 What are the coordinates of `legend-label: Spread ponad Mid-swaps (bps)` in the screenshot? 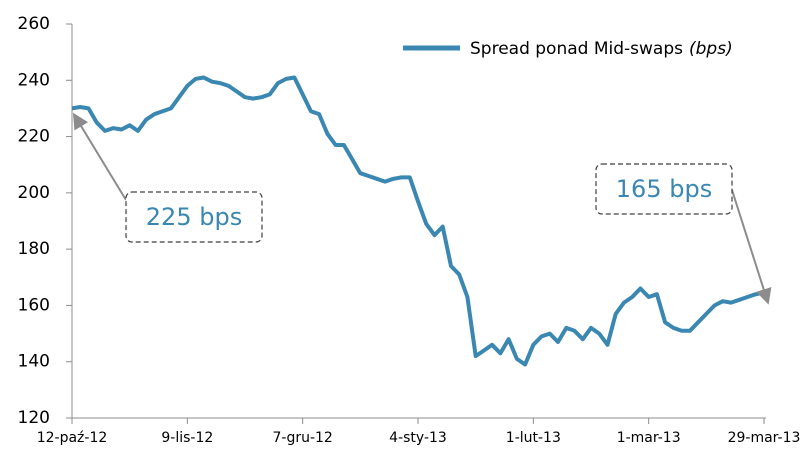 It's located at (601, 49).